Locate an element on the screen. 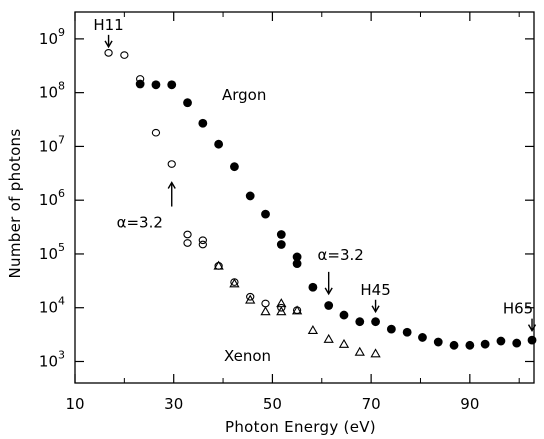 This screenshot has width=544, height=439. series-label-argon: Argon is located at coordinates (244, 95).